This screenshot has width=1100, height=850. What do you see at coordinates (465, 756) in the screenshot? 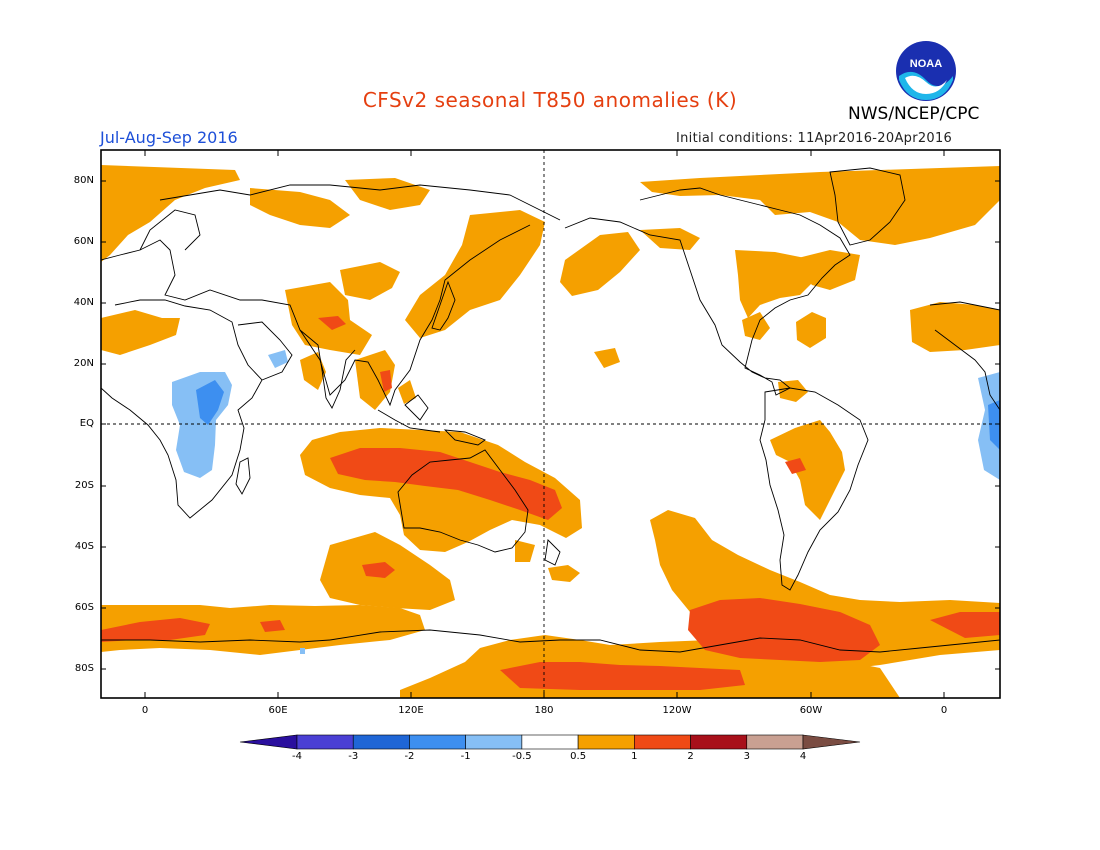
I see `colorbar-label: -1` at bounding box center [465, 756].